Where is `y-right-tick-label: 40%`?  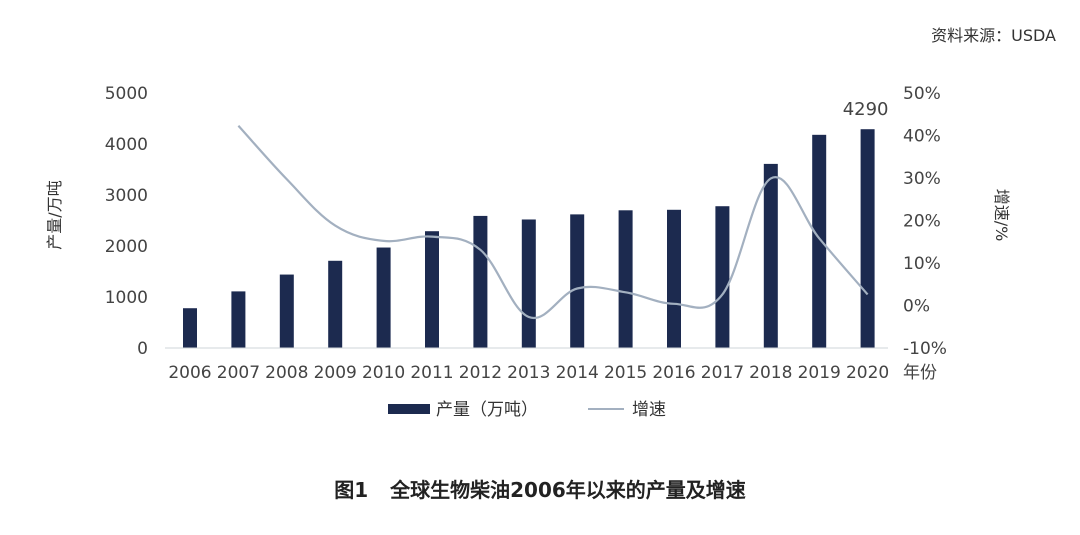 y-right-tick-label: 40% is located at coordinates (922, 137).